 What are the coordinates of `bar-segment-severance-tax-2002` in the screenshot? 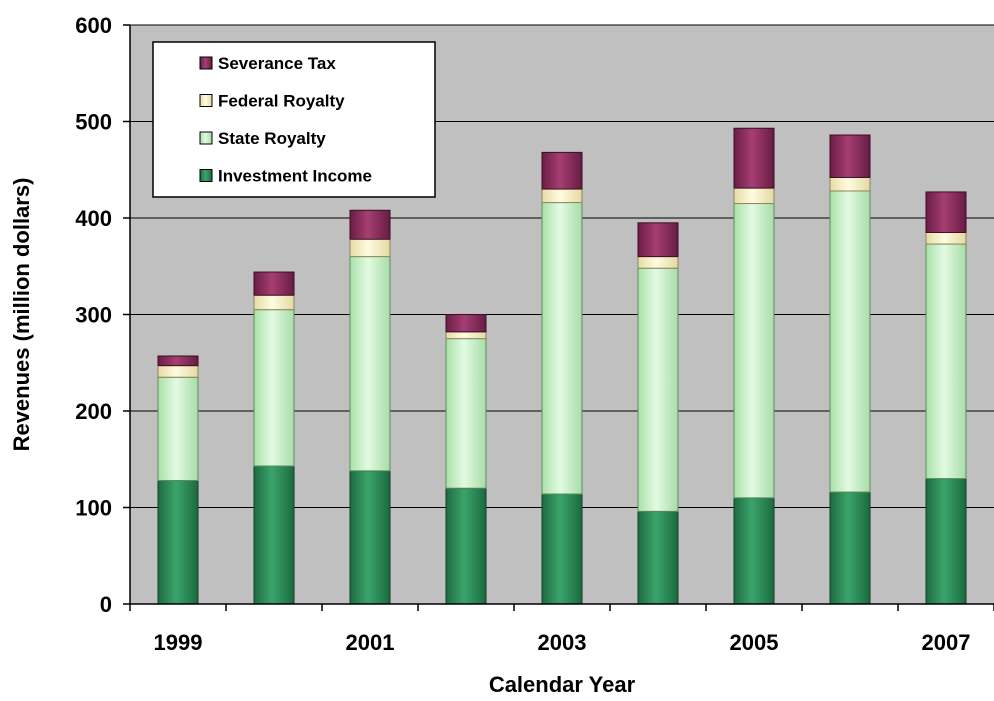 It's located at (466, 323).